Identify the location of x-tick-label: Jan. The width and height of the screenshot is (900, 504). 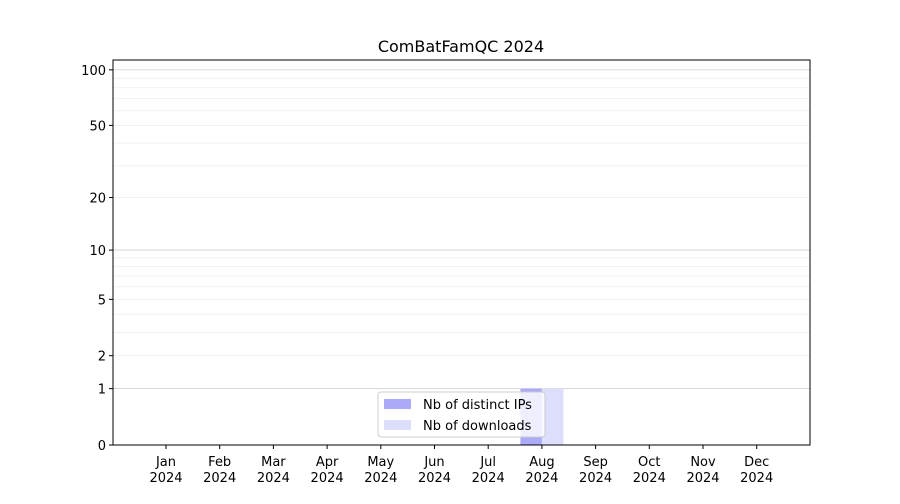
(165, 462).